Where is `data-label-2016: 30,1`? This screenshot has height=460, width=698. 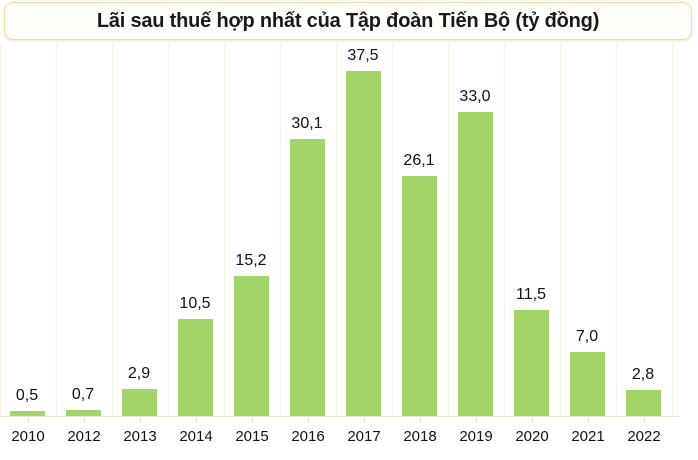 data-label-2016: 30,1 is located at coordinates (307, 124).